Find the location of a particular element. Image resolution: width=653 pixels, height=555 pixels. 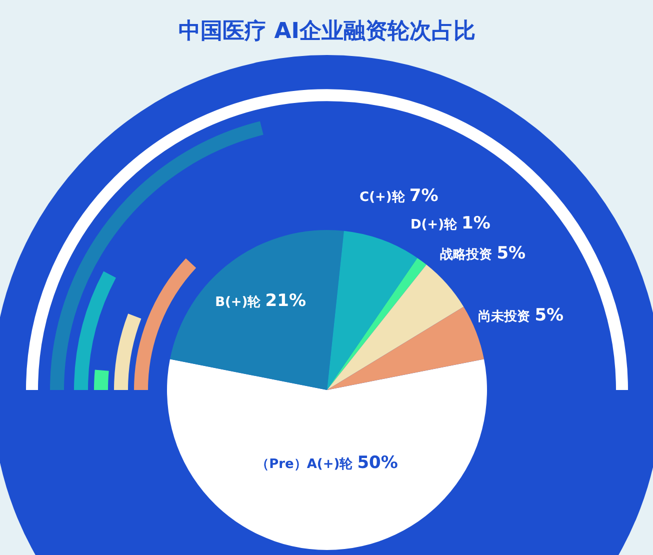

slice-label: 战略投资 is located at coordinates (468, 254).